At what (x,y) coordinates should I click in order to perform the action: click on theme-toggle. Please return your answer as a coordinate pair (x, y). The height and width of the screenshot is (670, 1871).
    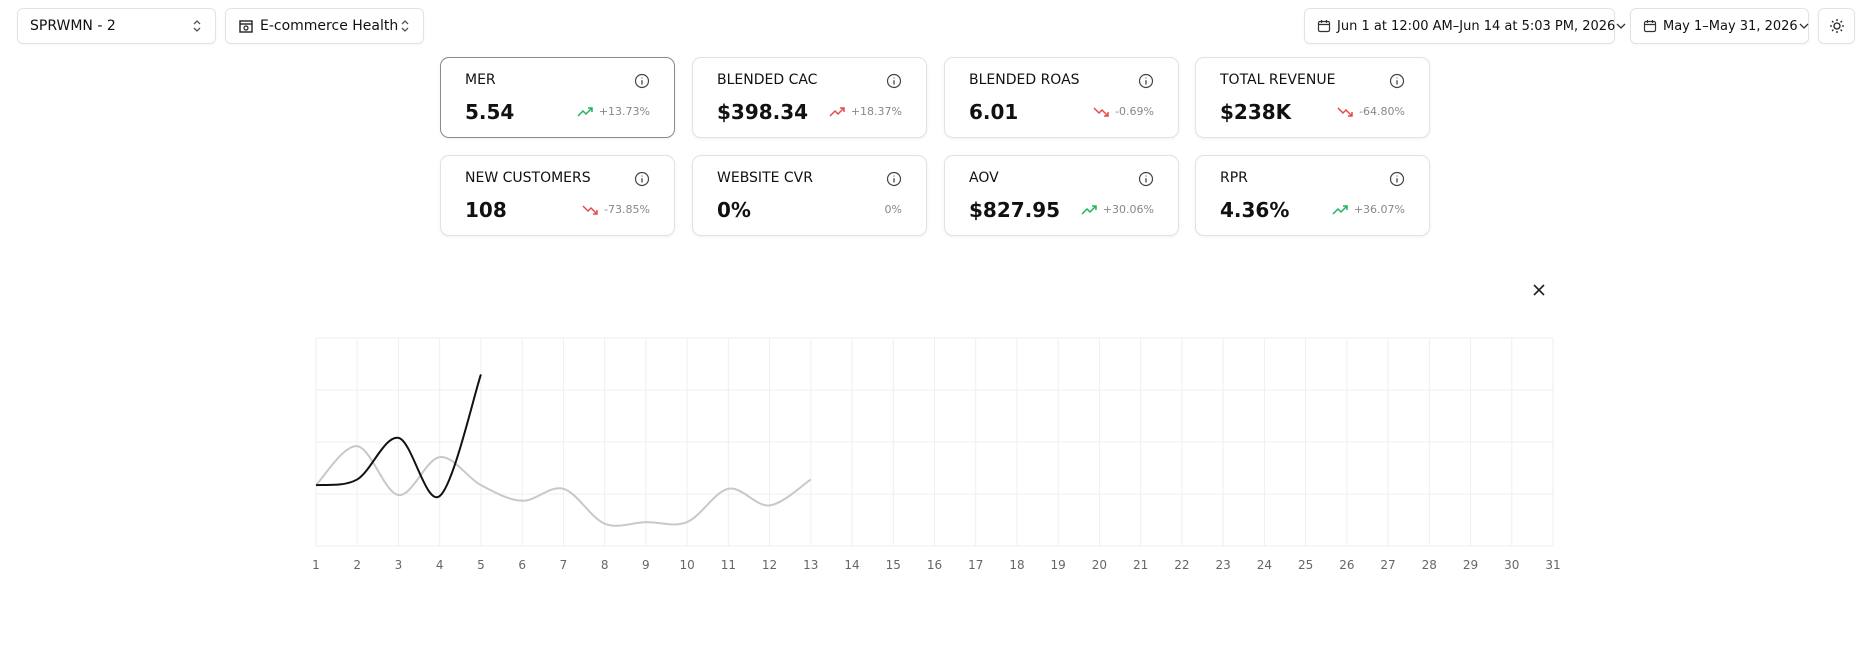
    Looking at the image, I should click on (1836, 26).